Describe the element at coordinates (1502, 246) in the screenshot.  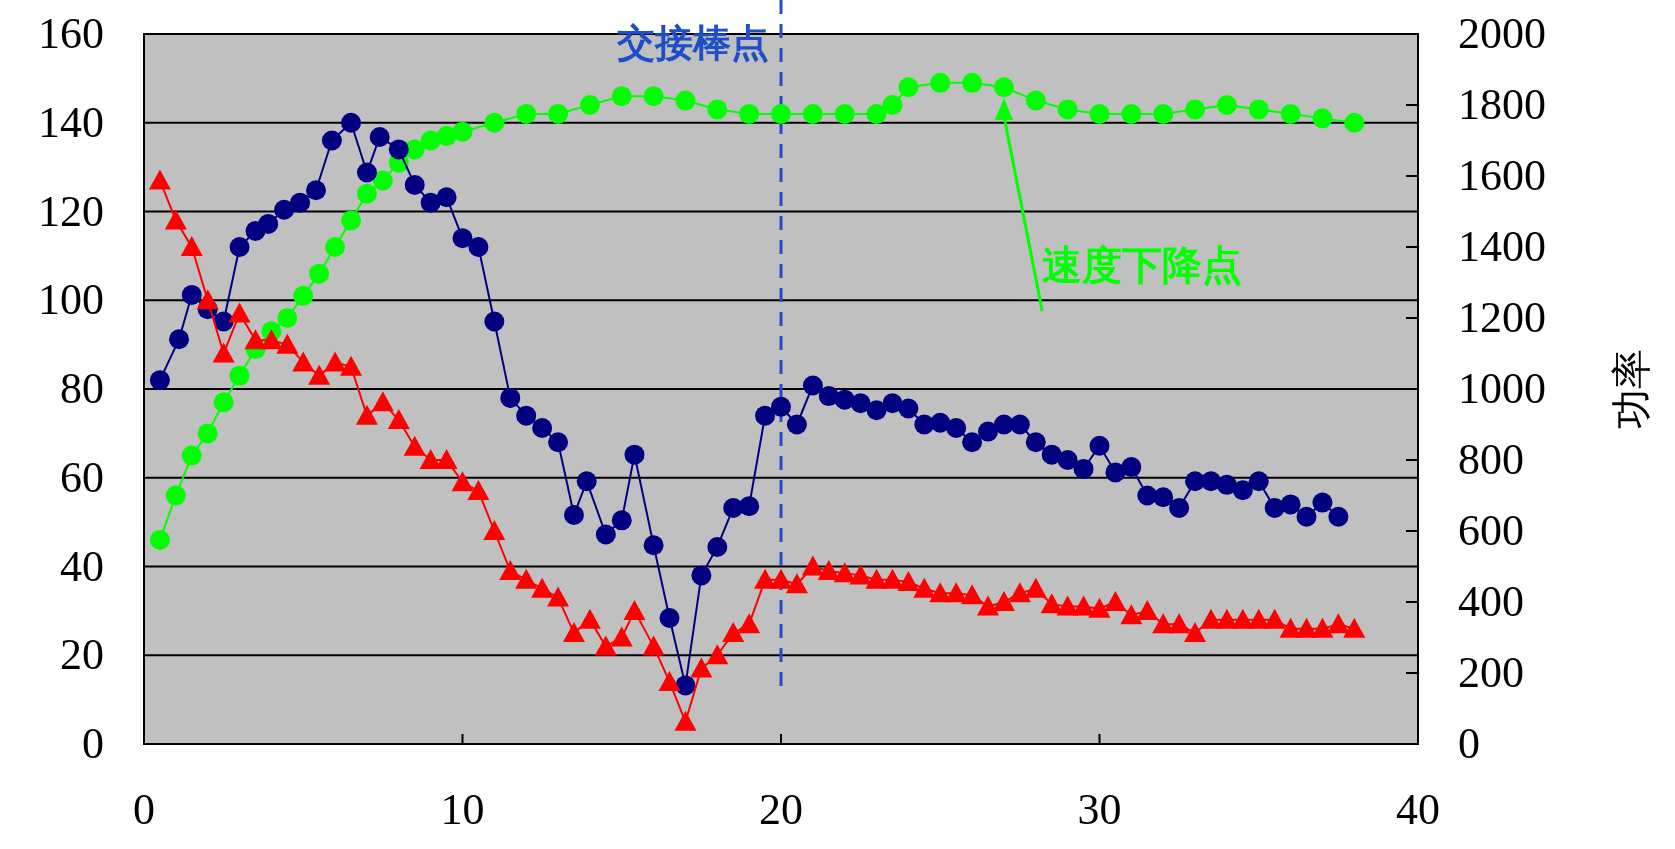
I see `y2-tick-label: 1400` at that location.